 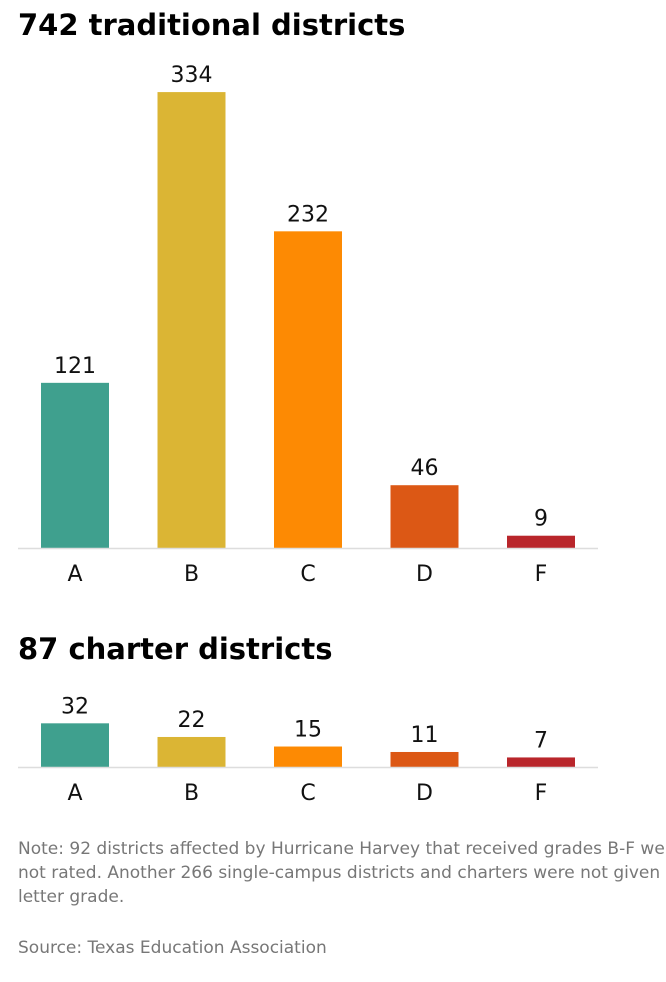 What do you see at coordinates (75, 706) in the screenshot?
I see `value-label: 32` at bounding box center [75, 706].